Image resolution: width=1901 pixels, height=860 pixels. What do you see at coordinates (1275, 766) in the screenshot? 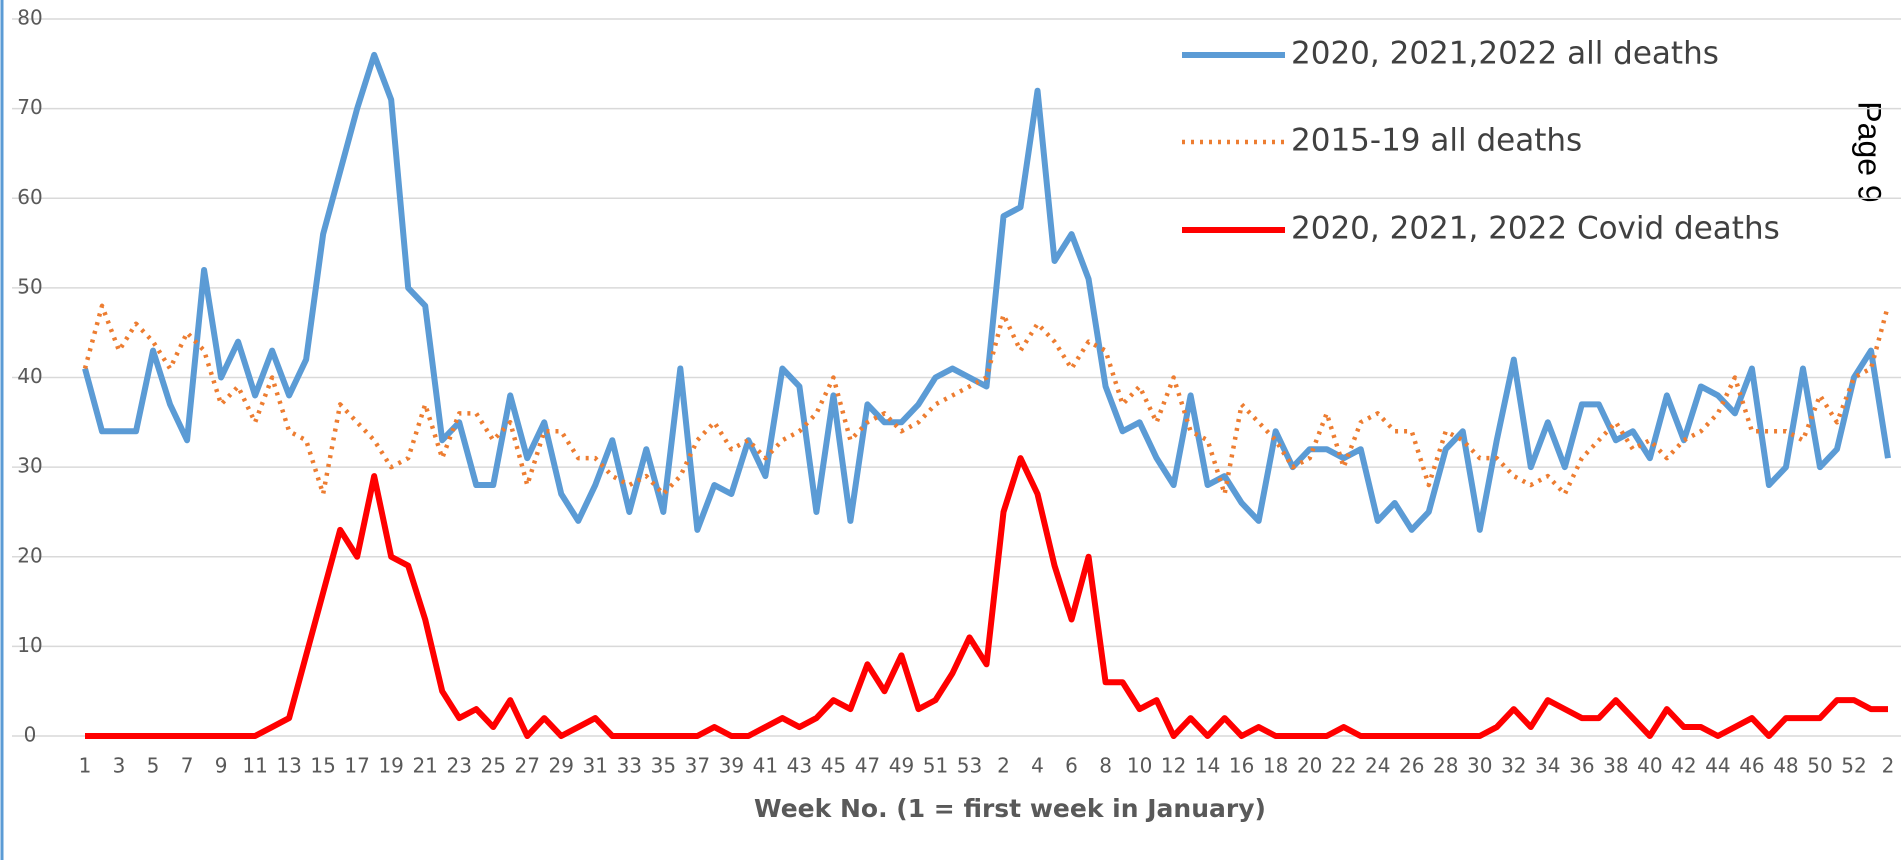
I see `x-tick-label: 18` at bounding box center [1275, 766].